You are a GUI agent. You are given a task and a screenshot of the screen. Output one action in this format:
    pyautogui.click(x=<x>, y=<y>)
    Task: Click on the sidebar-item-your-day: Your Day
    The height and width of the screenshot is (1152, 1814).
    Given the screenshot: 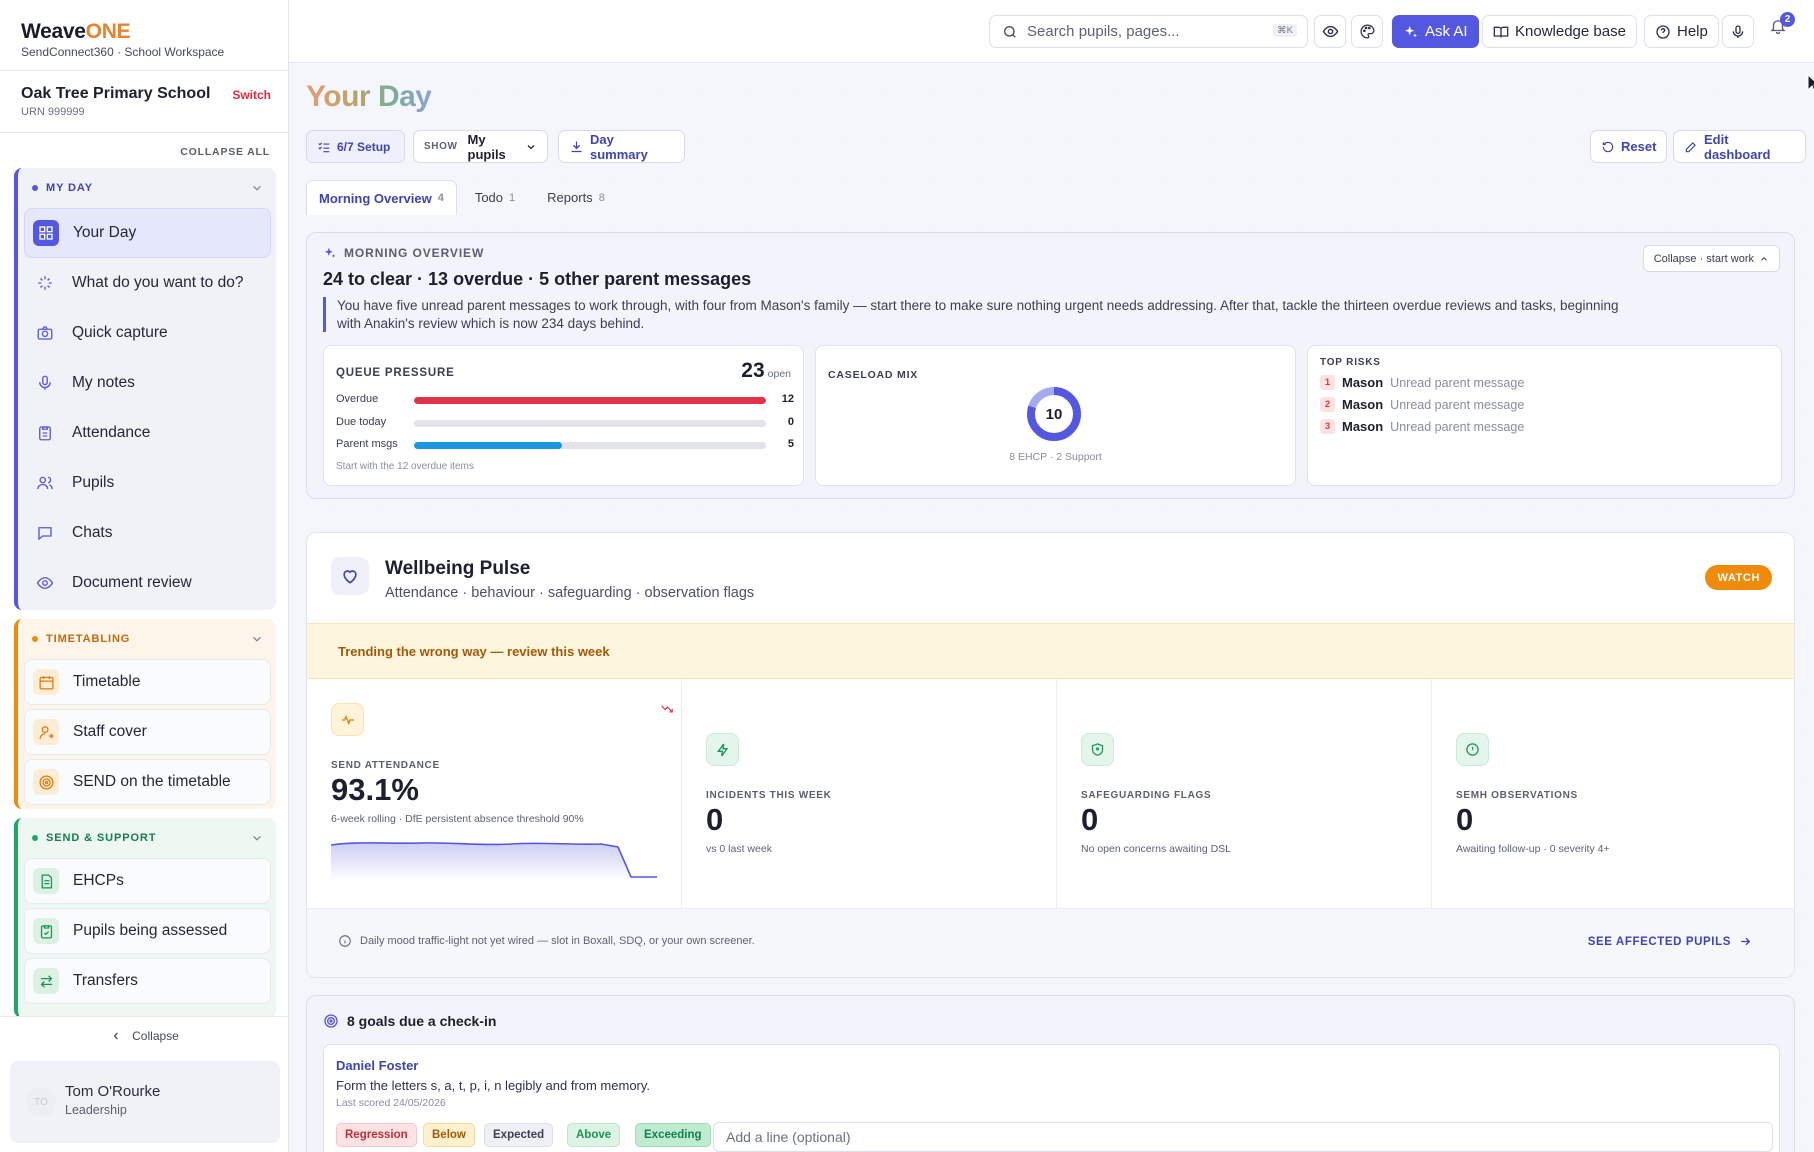 What is the action you would take?
    pyautogui.click(x=147, y=233)
    